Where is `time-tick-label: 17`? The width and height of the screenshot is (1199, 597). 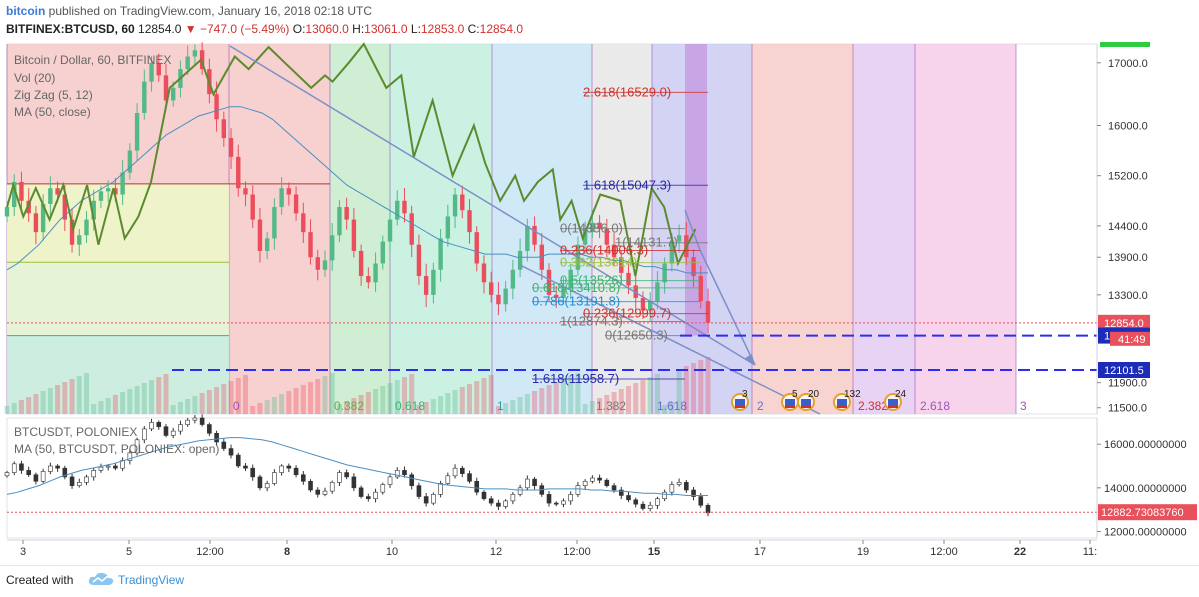 time-tick-label: 17 is located at coordinates (760, 552).